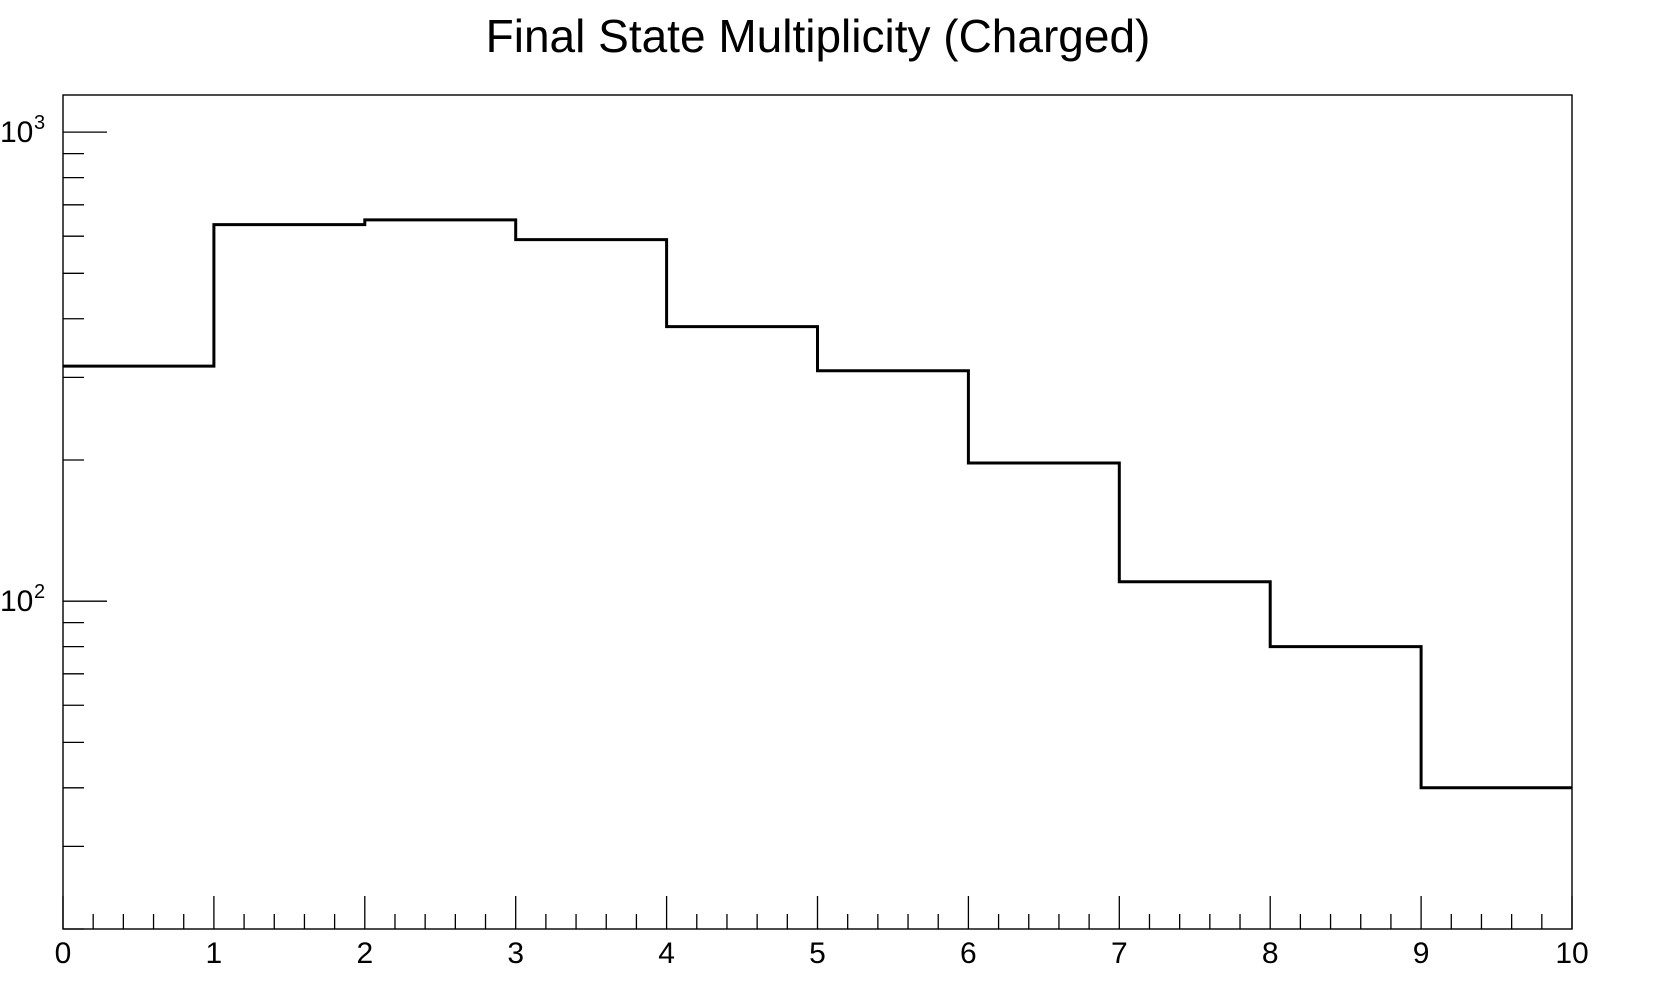 The width and height of the screenshot is (1667, 997). What do you see at coordinates (968, 953) in the screenshot?
I see `x-tick-label: 6` at bounding box center [968, 953].